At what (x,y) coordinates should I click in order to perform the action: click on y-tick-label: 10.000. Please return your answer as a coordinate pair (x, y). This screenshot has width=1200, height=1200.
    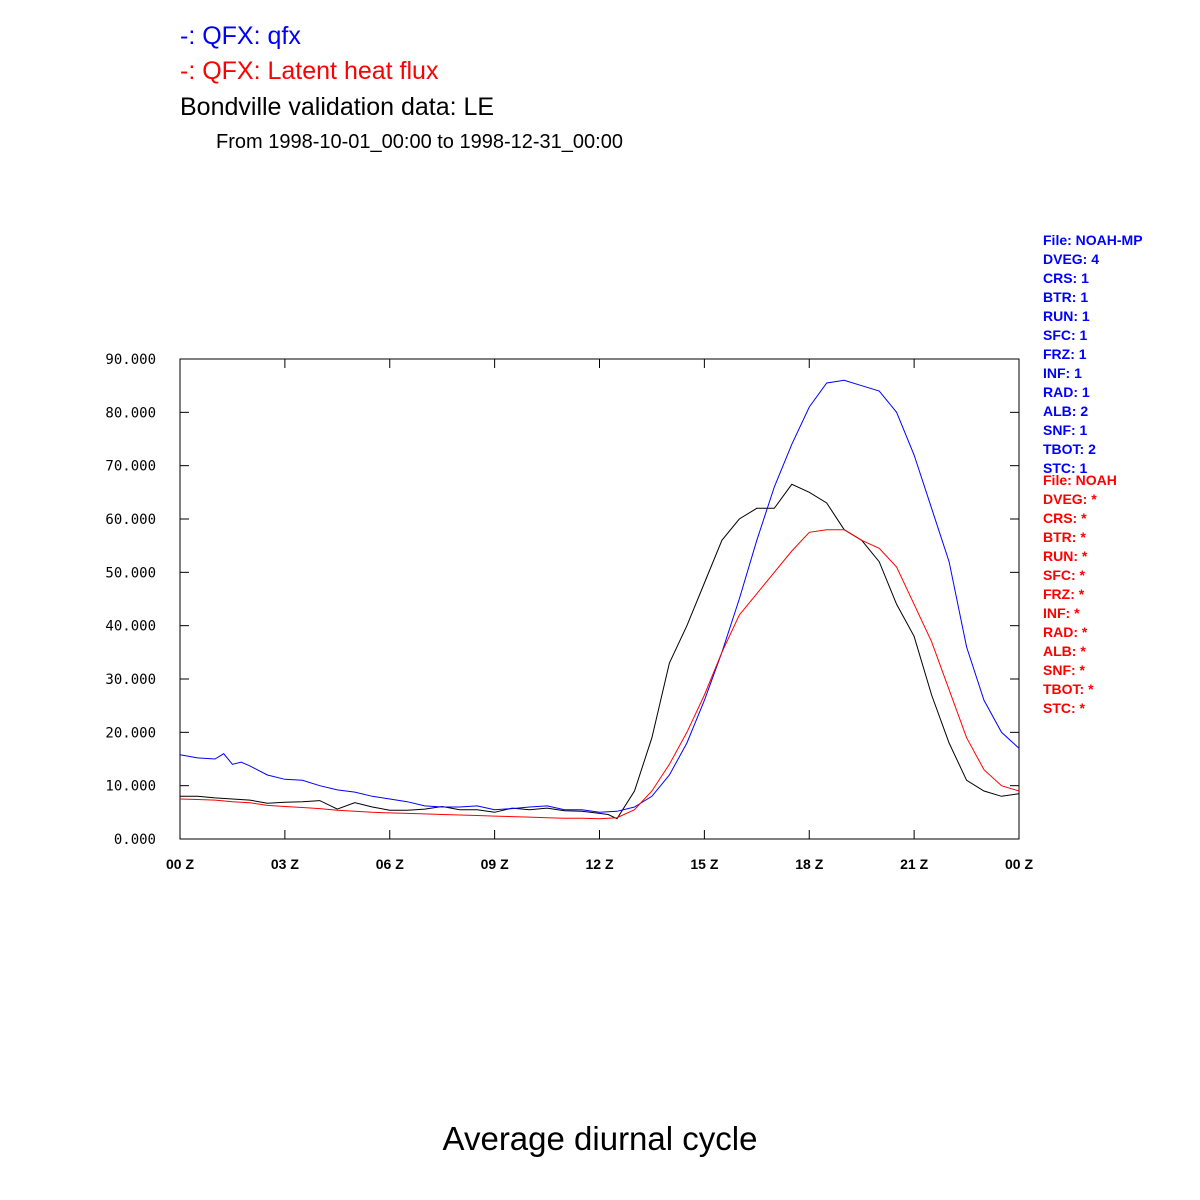
    Looking at the image, I should click on (130, 787).